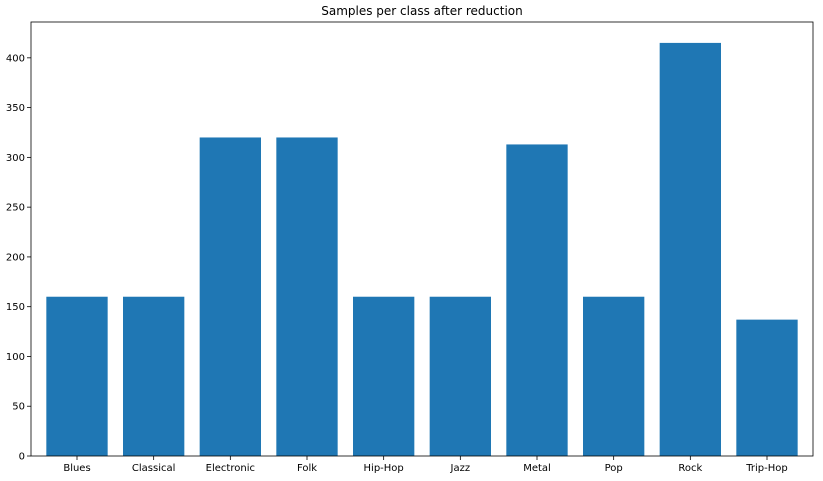 The height and width of the screenshot is (481, 823). Describe the element at coordinates (15, 158) in the screenshot. I see `y-tick-label: 300` at that location.